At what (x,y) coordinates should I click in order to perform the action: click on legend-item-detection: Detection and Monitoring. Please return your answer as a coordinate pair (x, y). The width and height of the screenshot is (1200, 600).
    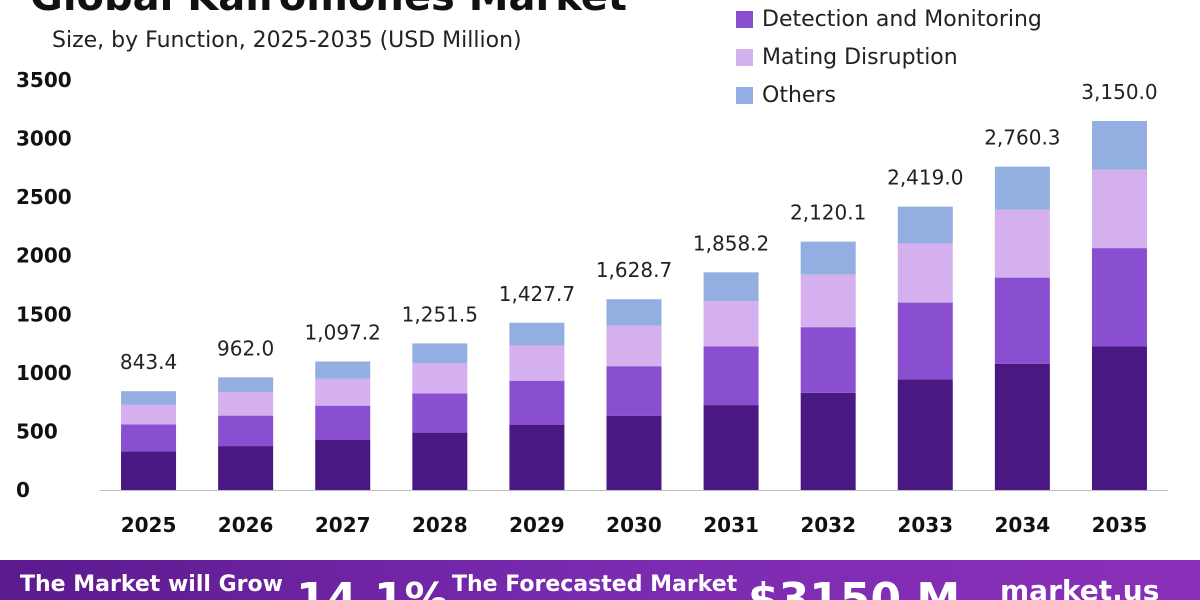
    Looking at the image, I should click on (889, 19).